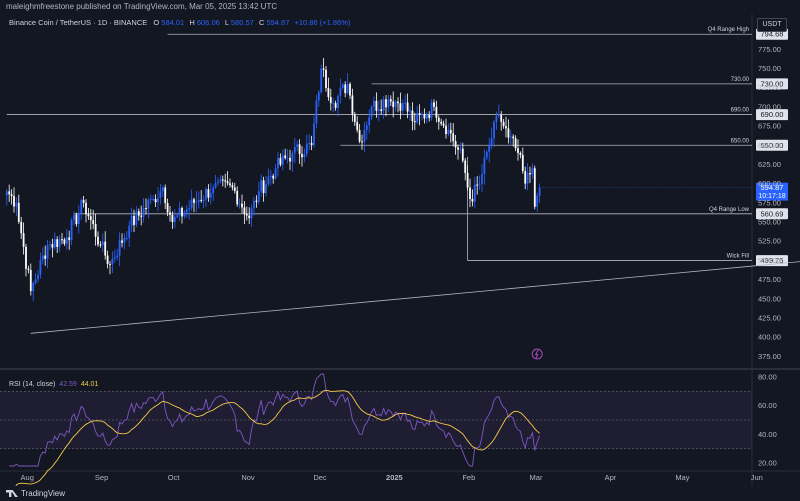 This screenshot has height=501, width=800. What do you see at coordinates (274, 441) in the screenshot?
I see `rsi-ma-line` at bounding box center [274, 441].